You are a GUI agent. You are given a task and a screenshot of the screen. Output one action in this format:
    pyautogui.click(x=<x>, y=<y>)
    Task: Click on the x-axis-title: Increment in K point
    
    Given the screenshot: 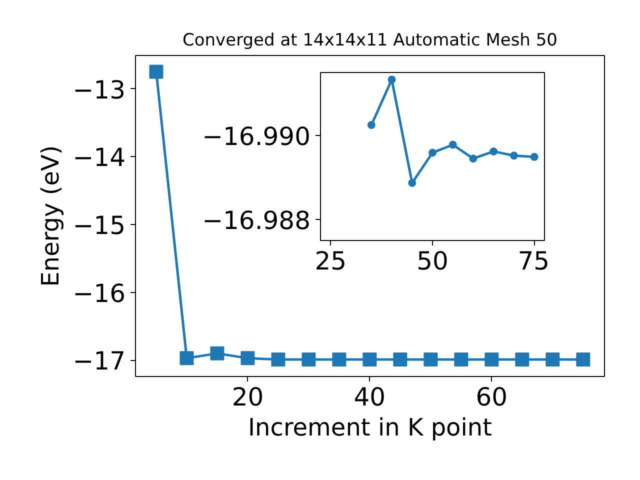 What is the action you would take?
    pyautogui.click(x=370, y=428)
    